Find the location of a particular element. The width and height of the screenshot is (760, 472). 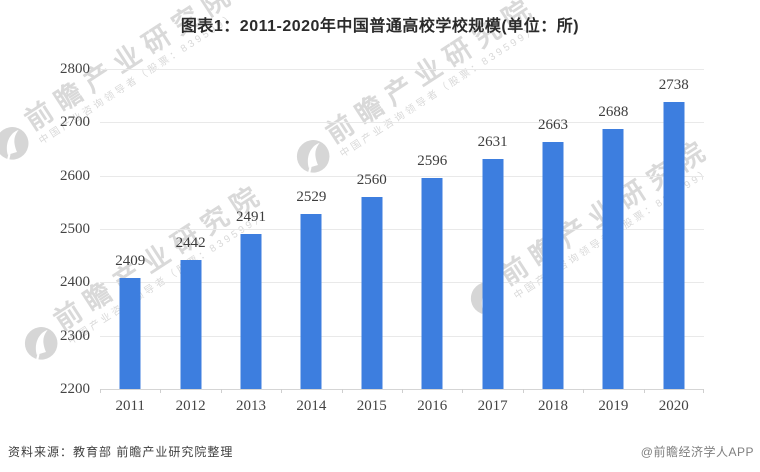

x-tick-label: 2014 is located at coordinates (311, 406).